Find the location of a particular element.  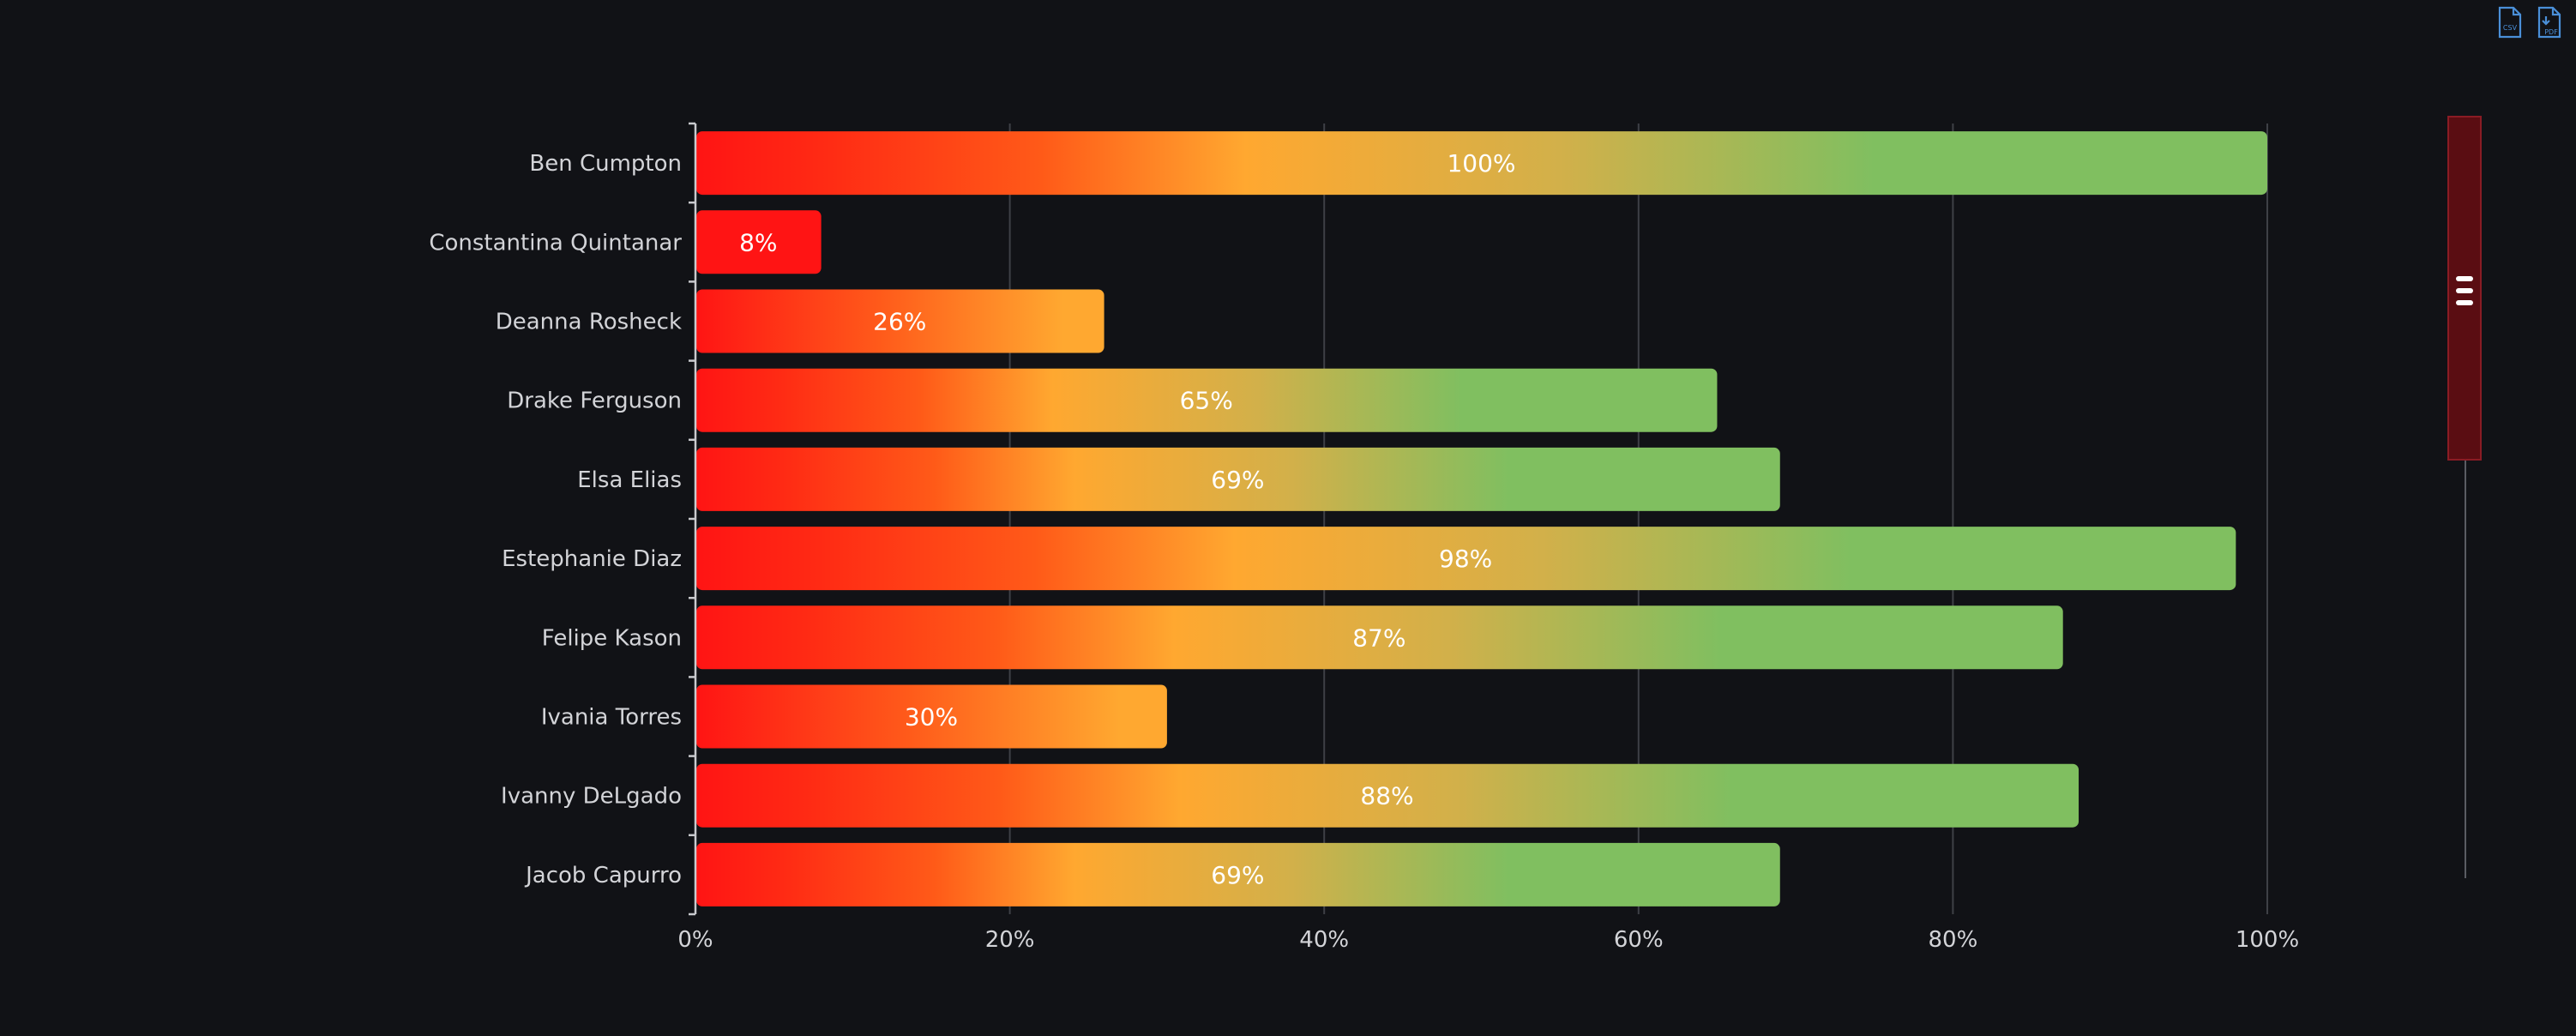

x-tick-label: 40% is located at coordinates (1324, 940).